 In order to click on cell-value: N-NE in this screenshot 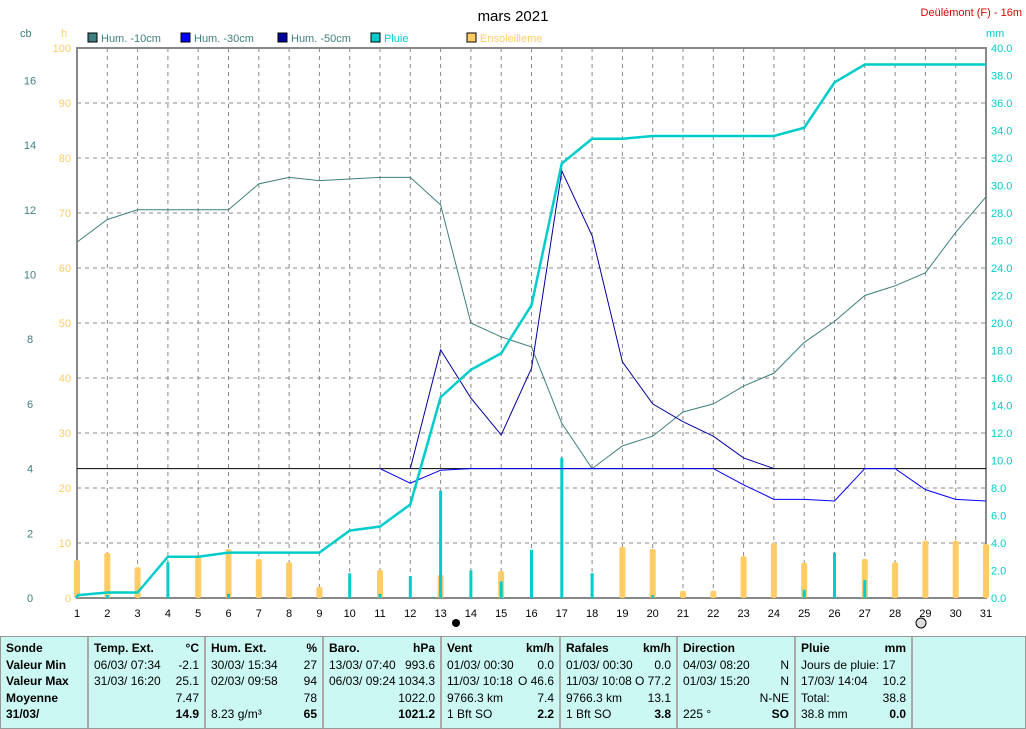, I will do `click(774, 697)`.